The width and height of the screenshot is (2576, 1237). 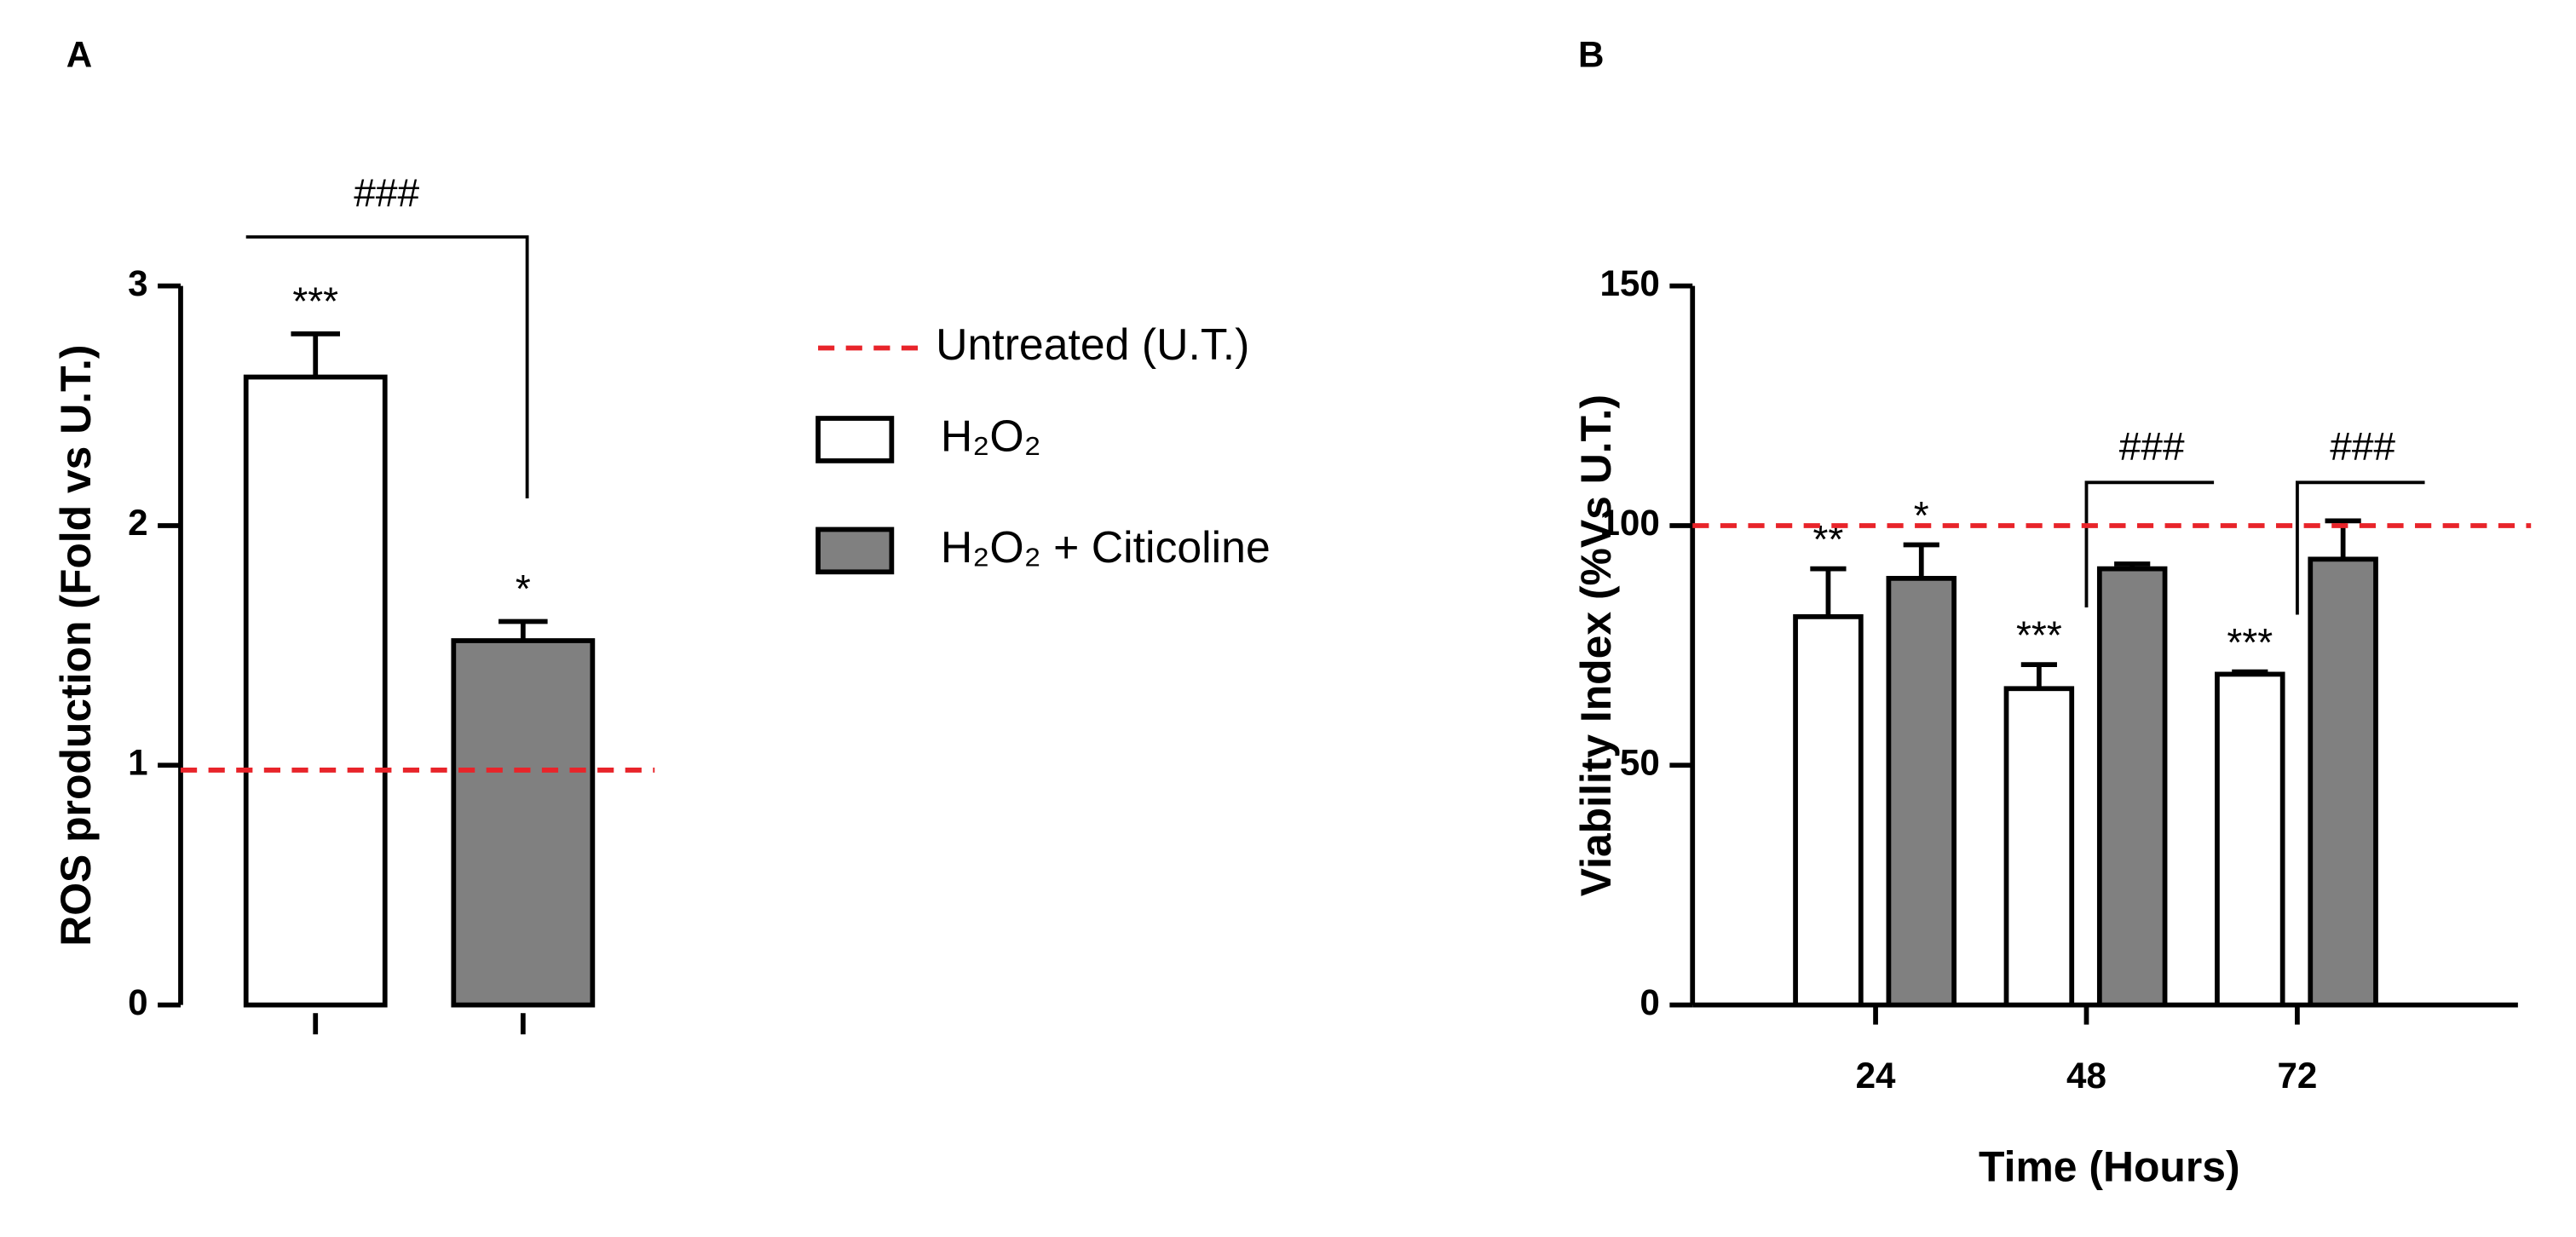 I want to click on y-tick-label: 1, so click(x=137, y=762).